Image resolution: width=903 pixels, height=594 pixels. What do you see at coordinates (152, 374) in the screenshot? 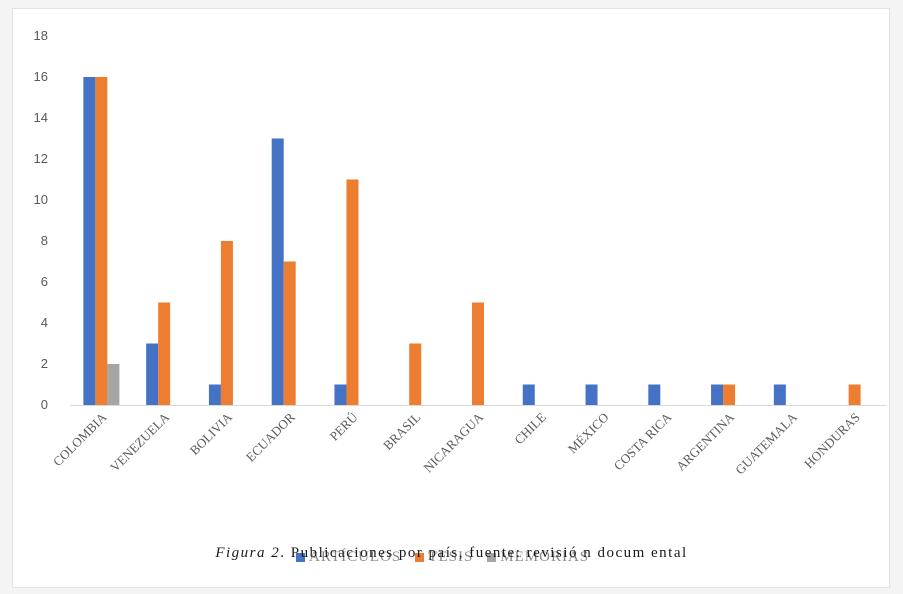
I see `bar-artículos-venezuela` at bounding box center [152, 374].